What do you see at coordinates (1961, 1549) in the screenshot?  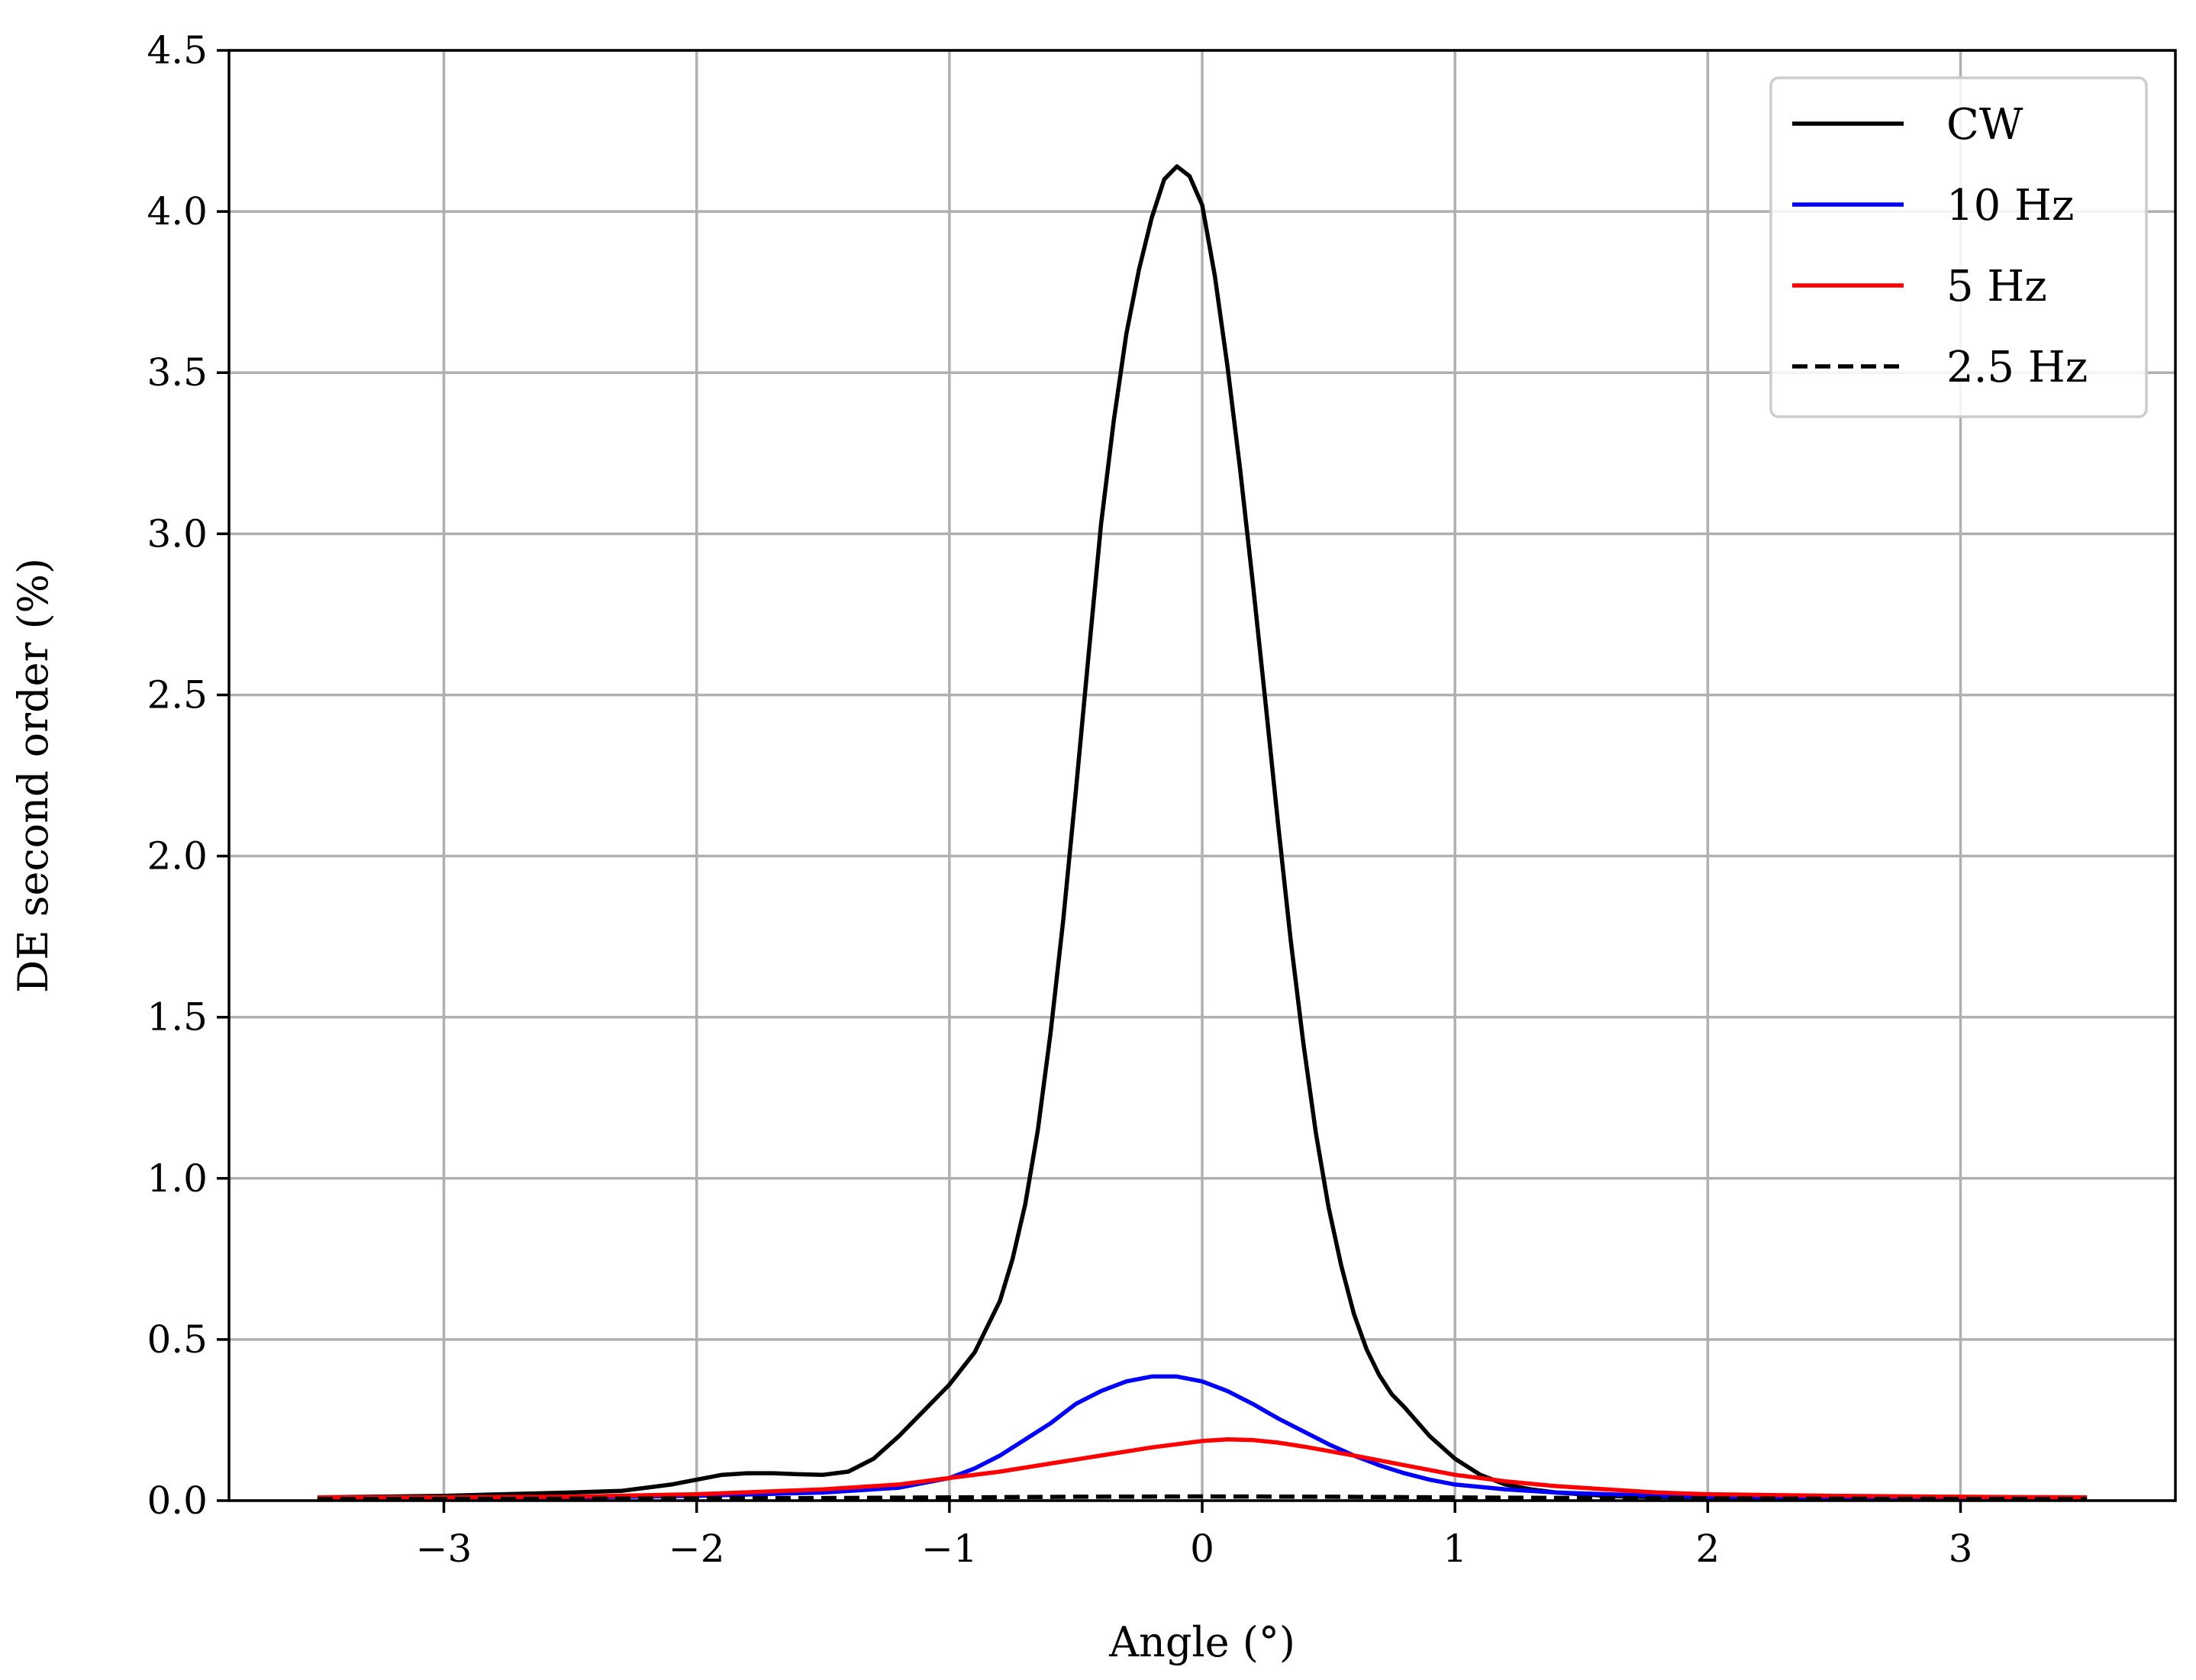 I see `x-tick-label: 3` at bounding box center [1961, 1549].